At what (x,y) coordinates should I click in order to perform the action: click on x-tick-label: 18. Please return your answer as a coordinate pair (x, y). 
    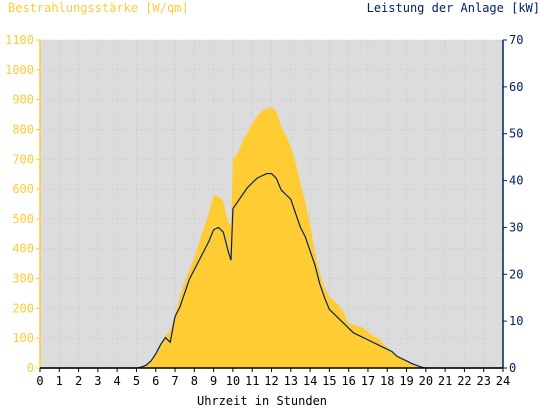
    Looking at the image, I should click on (387, 381).